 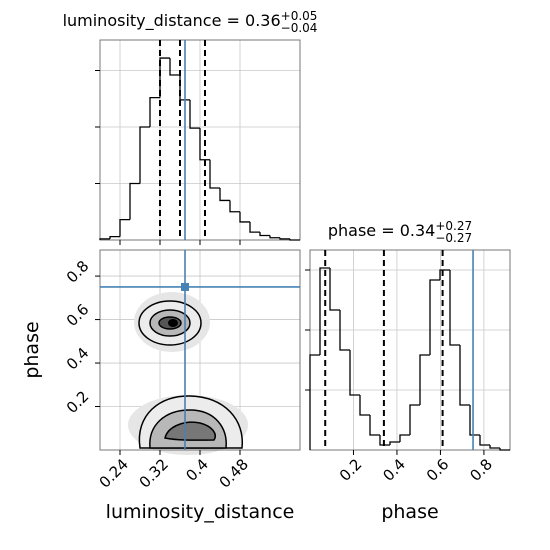 What do you see at coordinates (185, 286) in the screenshot?
I see `truth-point` at bounding box center [185, 286].